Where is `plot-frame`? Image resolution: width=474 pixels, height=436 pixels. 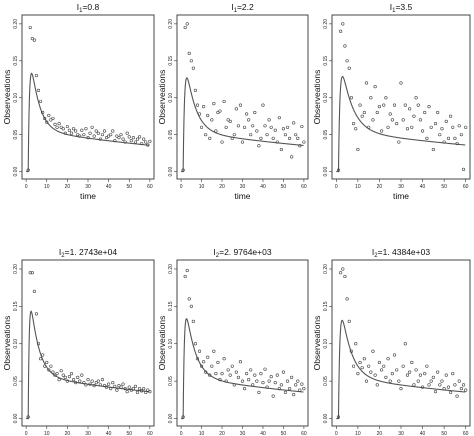
plot-frame is located at coordinates (401, 343).